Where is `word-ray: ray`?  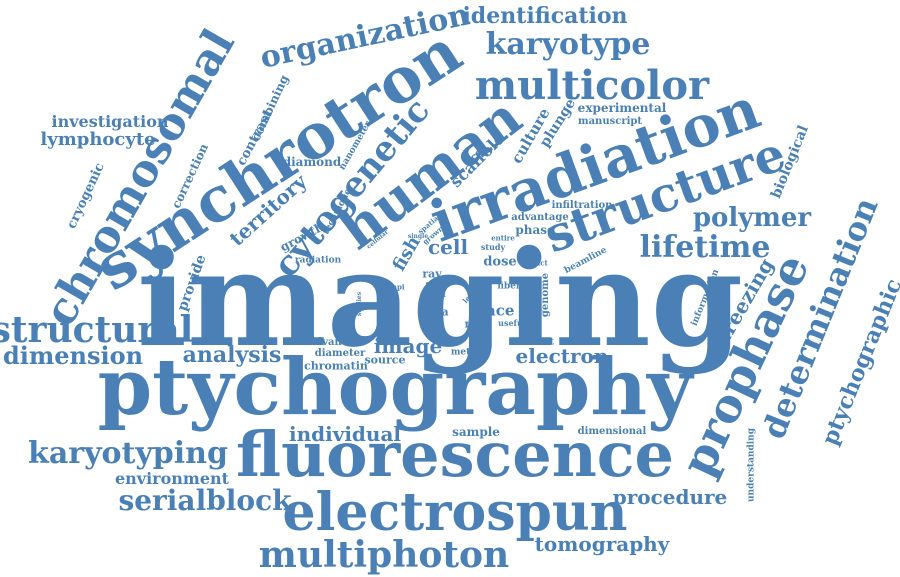 word-ray: ray is located at coordinates (432, 274).